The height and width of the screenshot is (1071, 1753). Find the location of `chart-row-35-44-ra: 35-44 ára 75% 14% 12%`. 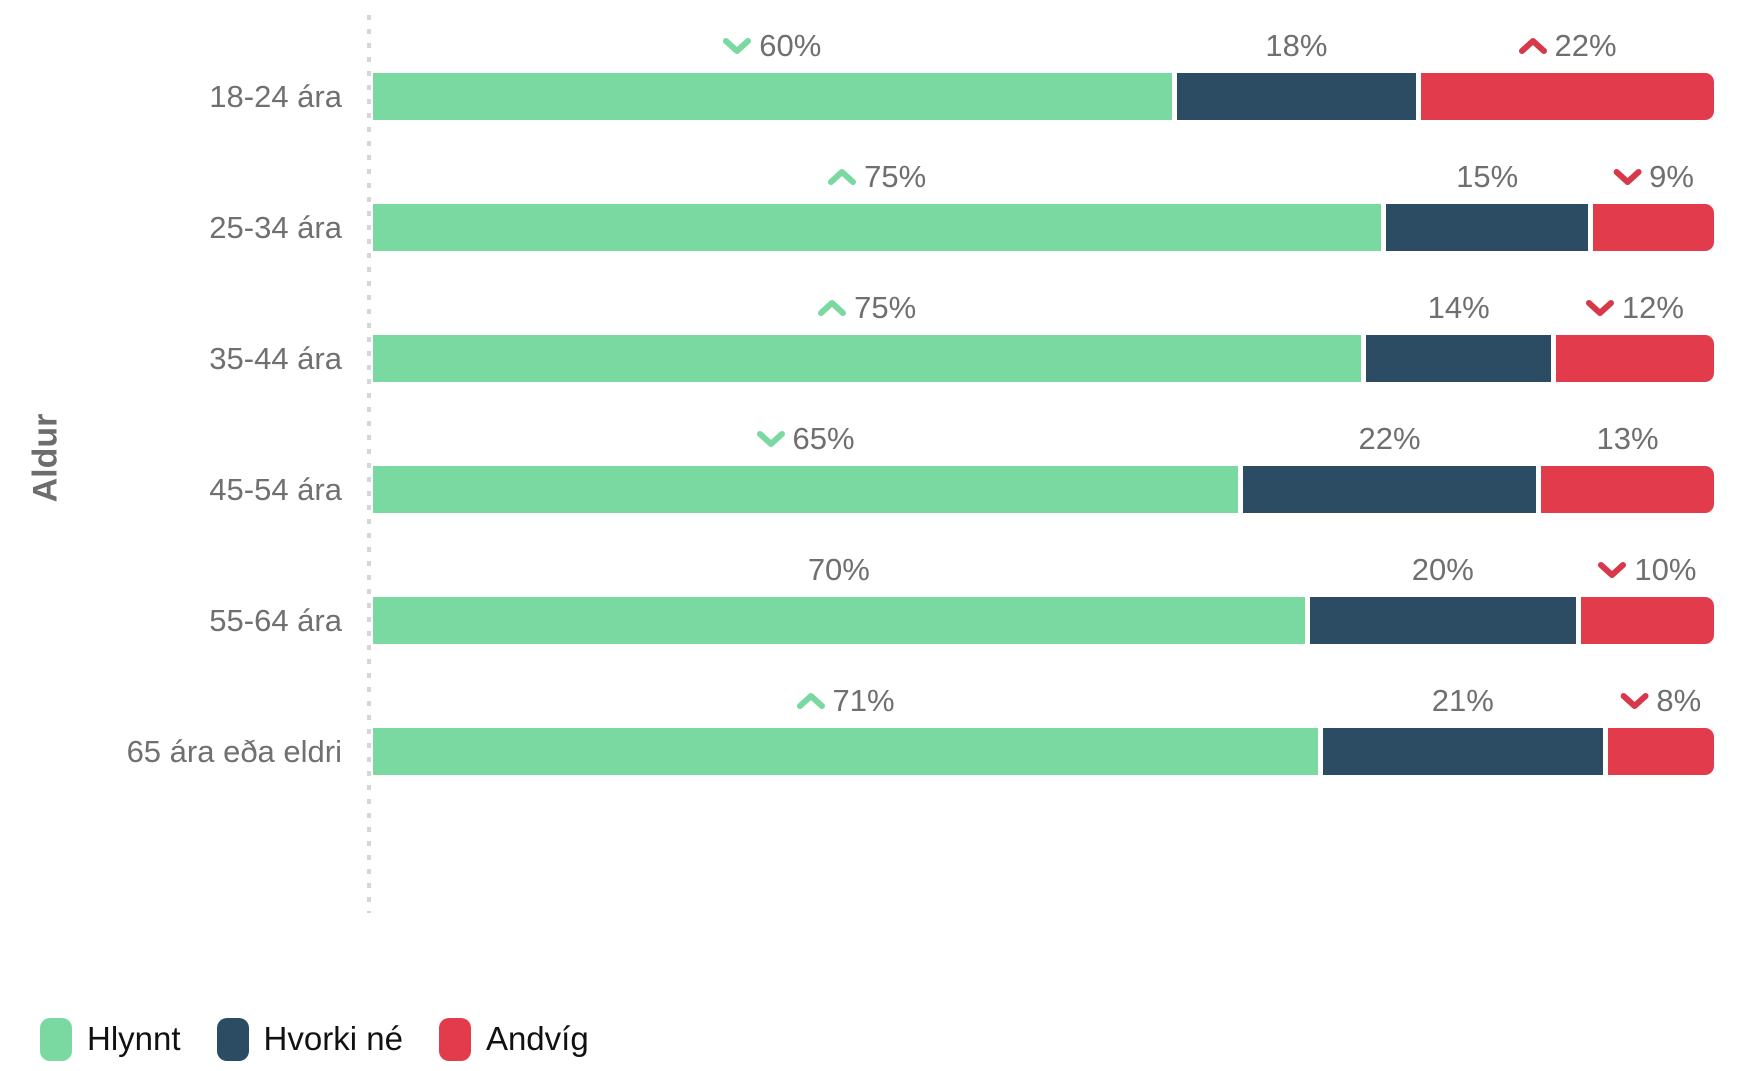

chart-row-35-44-ra: 35-44 ára 75% 14% 12% is located at coordinates (876, 347).